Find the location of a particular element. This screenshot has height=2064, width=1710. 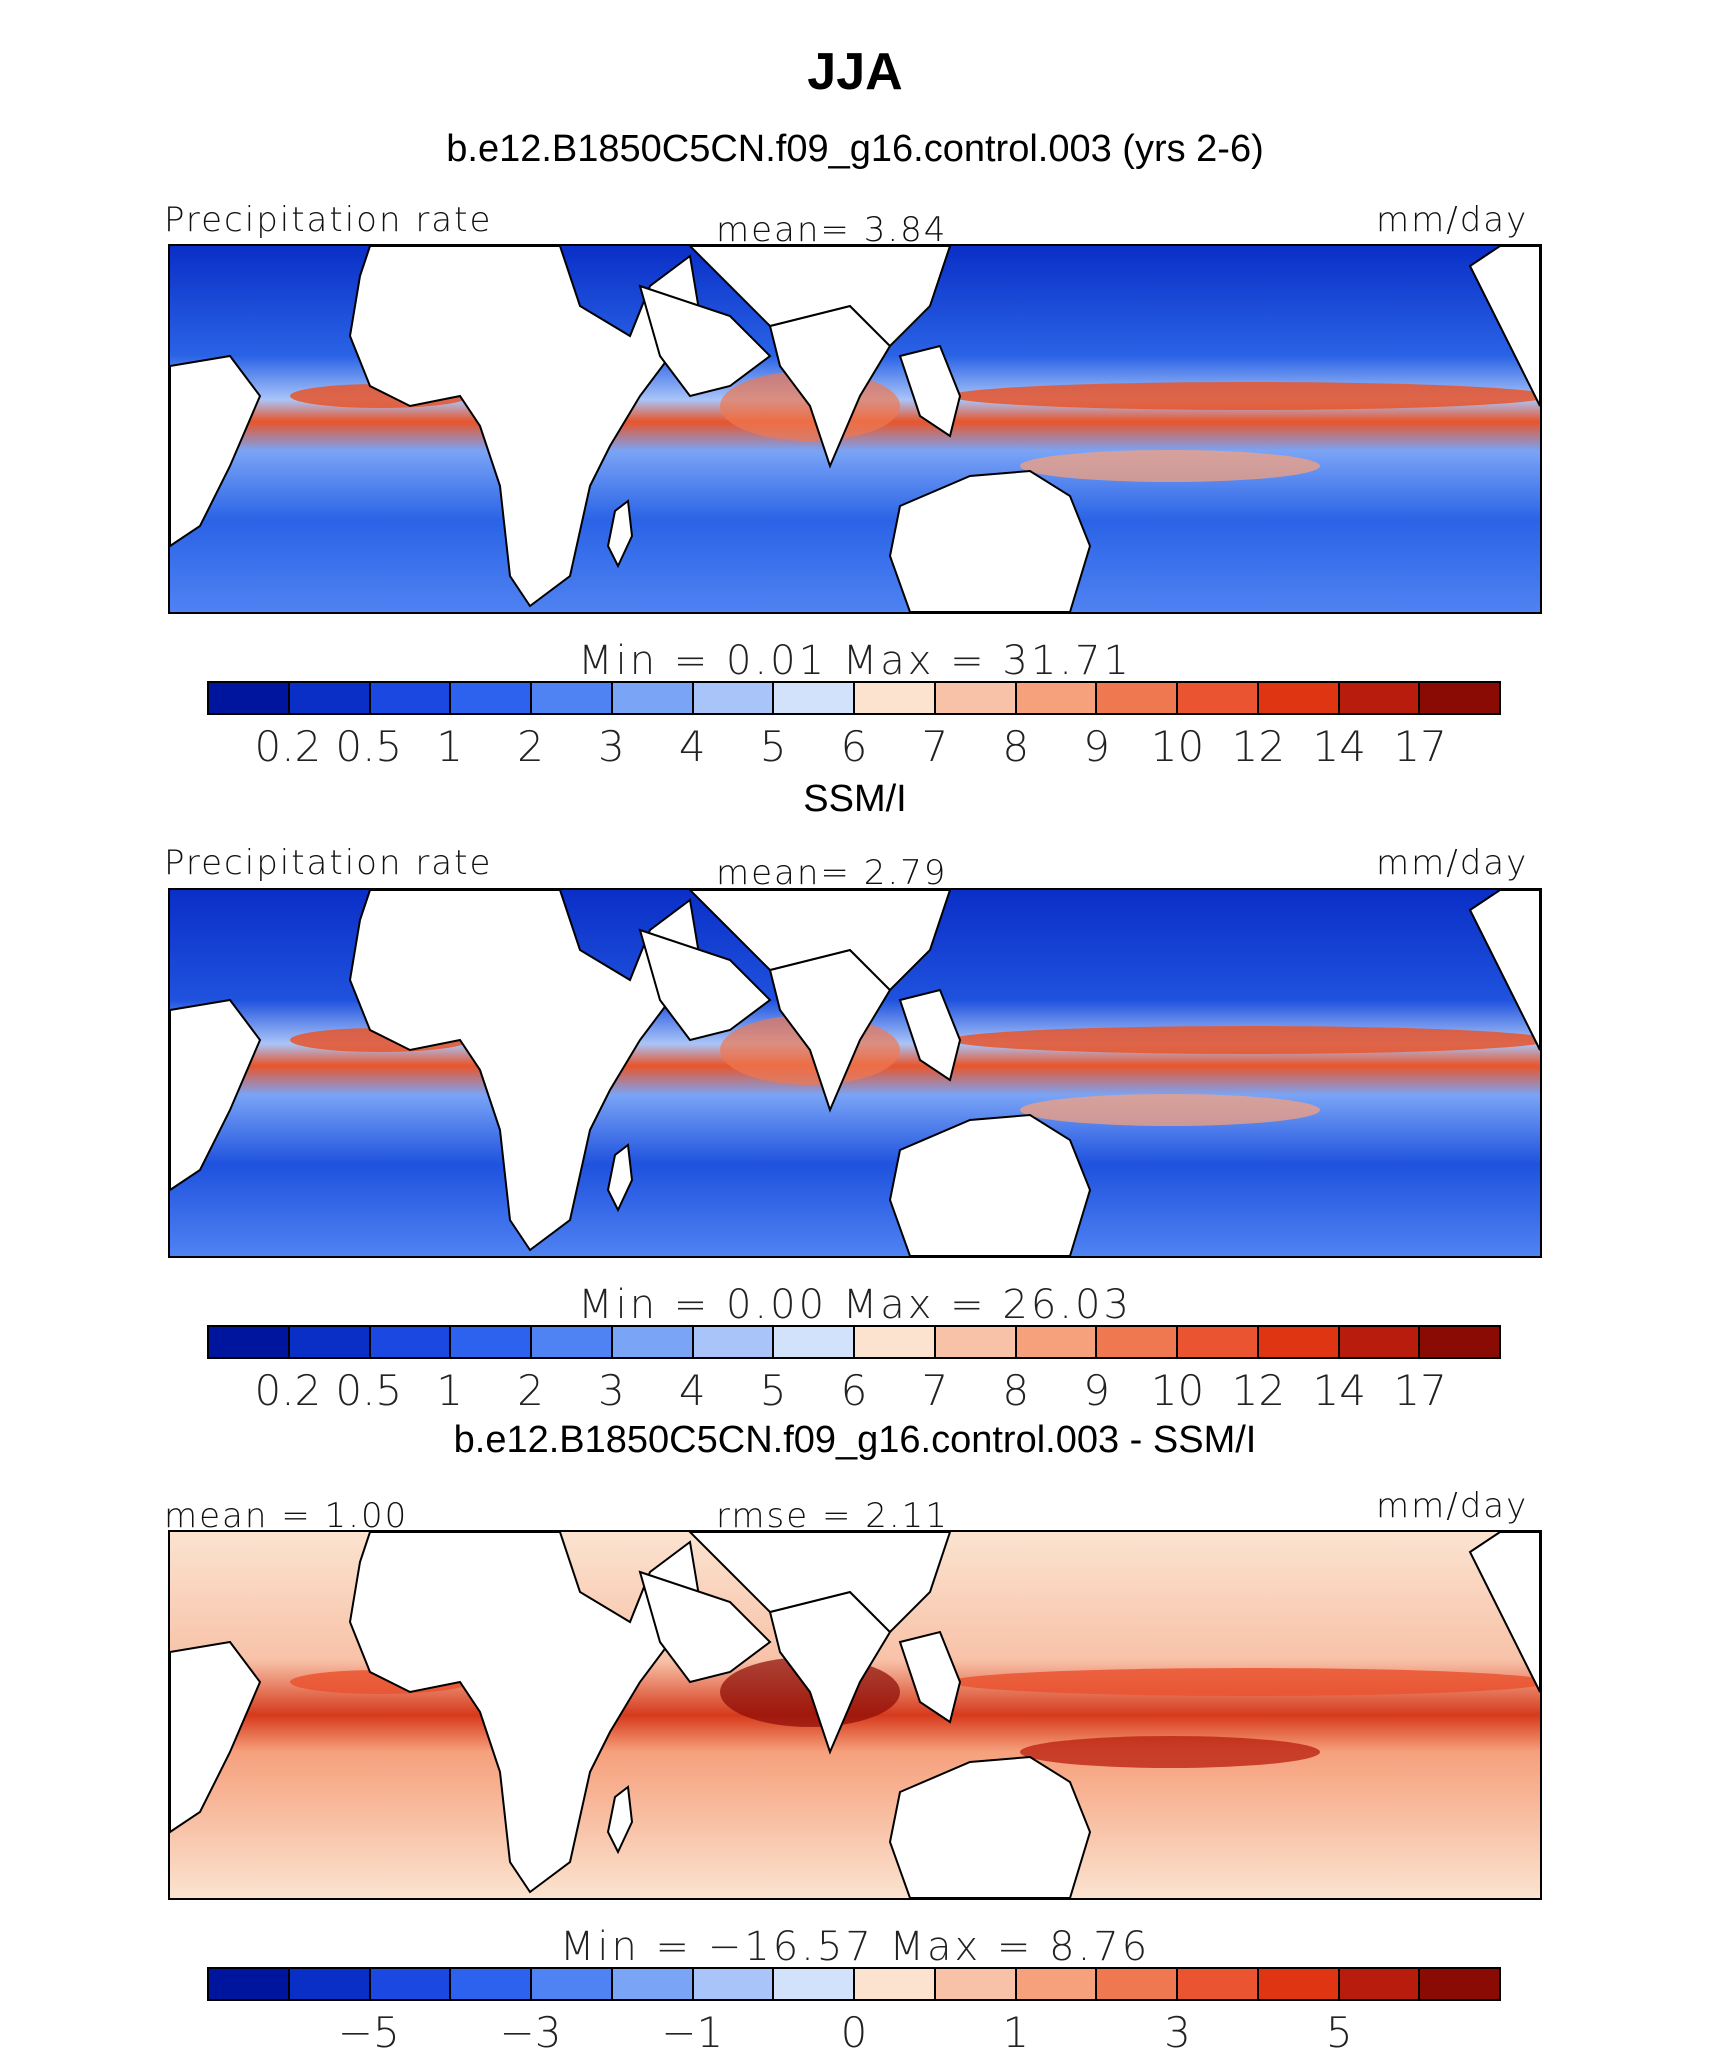

center-label: rmse = 2.11 is located at coordinates (832, 1516).